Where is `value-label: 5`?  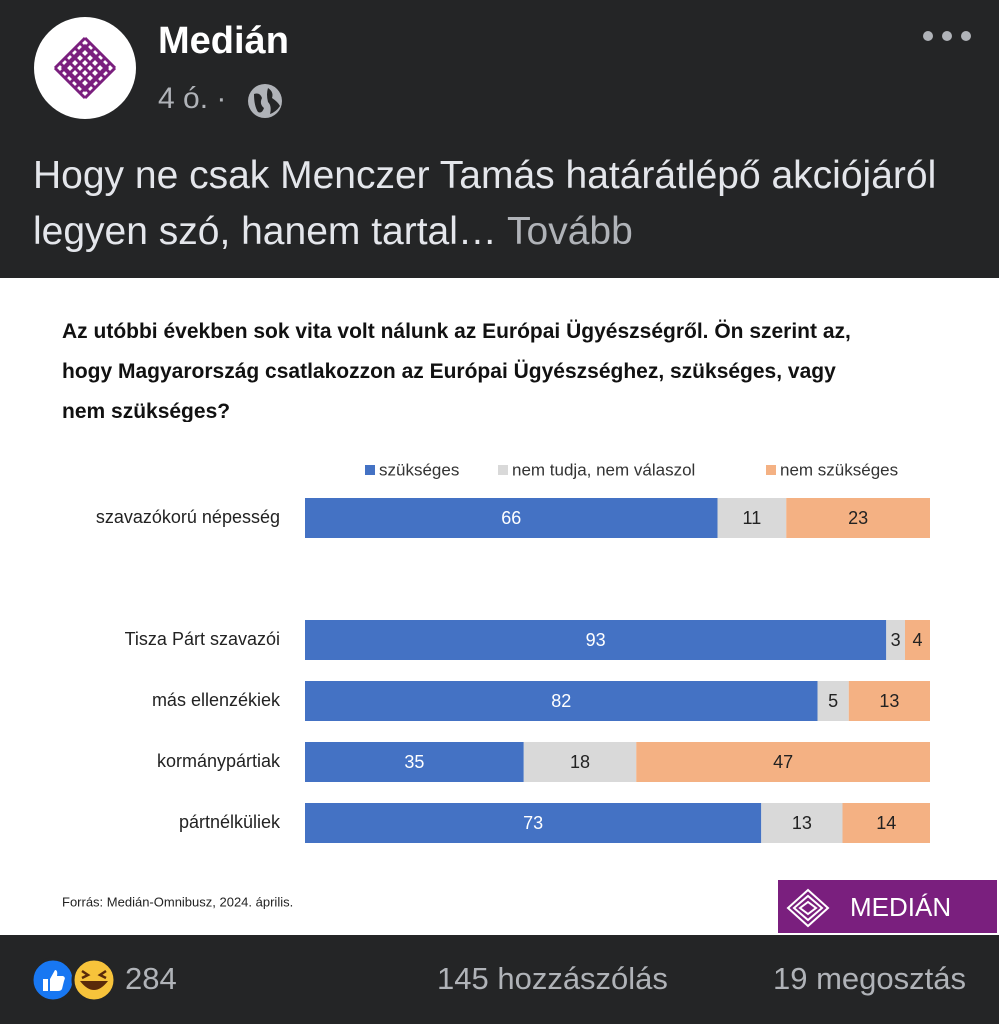 value-label: 5 is located at coordinates (833, 701).